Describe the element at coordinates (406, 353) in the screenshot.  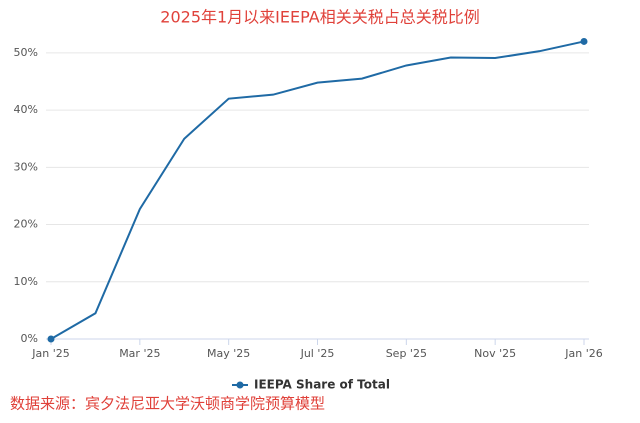
I see `x-tick-label: Sep '25` at that location.